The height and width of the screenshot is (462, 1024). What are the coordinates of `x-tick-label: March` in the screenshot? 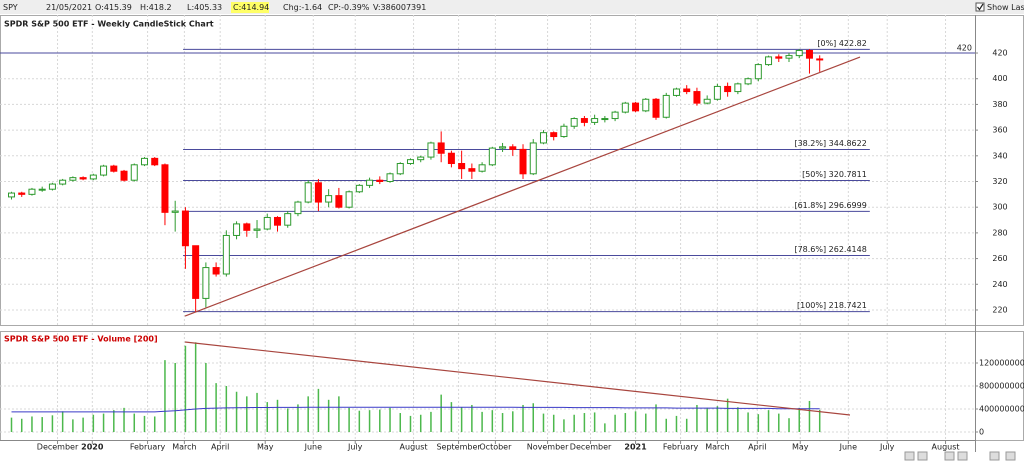 It's located at (184, 447).